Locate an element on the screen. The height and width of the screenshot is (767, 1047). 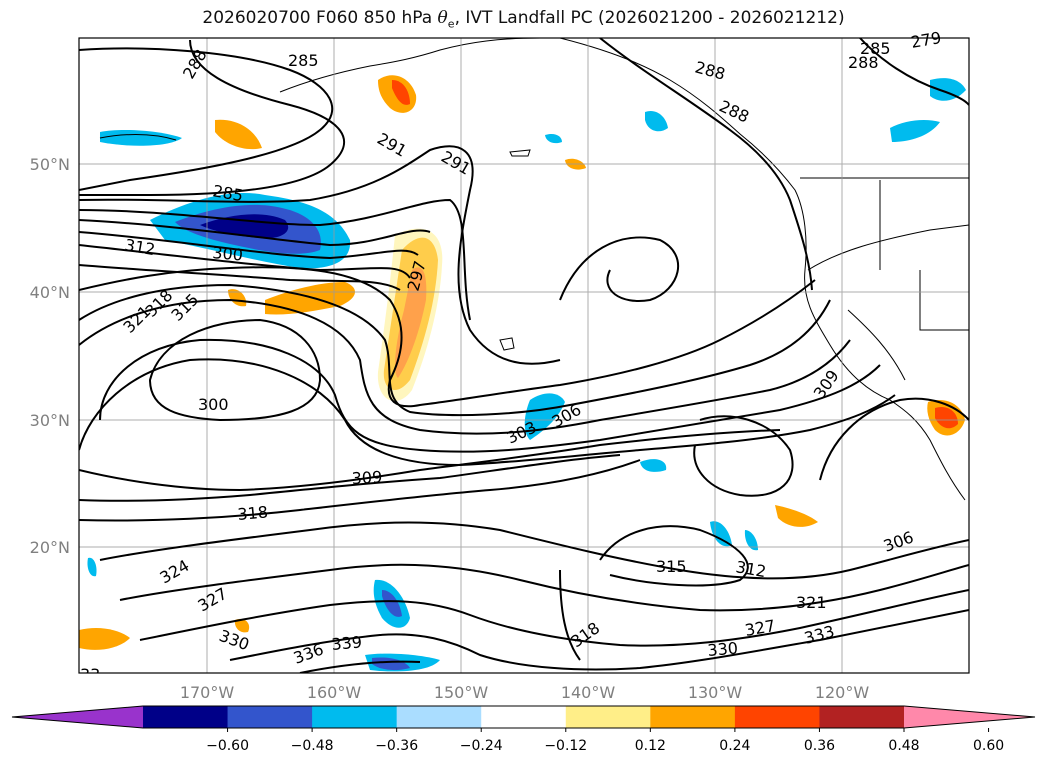
colorbar-tick-label: −0.48 is located at coordinates (312, 746).